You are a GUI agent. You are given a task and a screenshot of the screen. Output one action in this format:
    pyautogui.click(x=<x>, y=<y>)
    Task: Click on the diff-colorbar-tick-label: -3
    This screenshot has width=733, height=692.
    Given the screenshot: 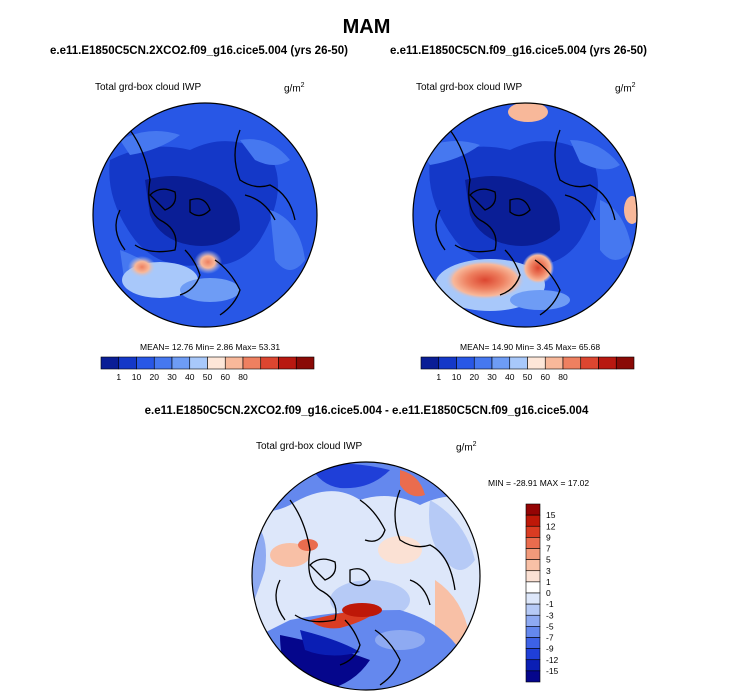 What is the action you would take?
    pyautogui.click(x=550, y=615)
    